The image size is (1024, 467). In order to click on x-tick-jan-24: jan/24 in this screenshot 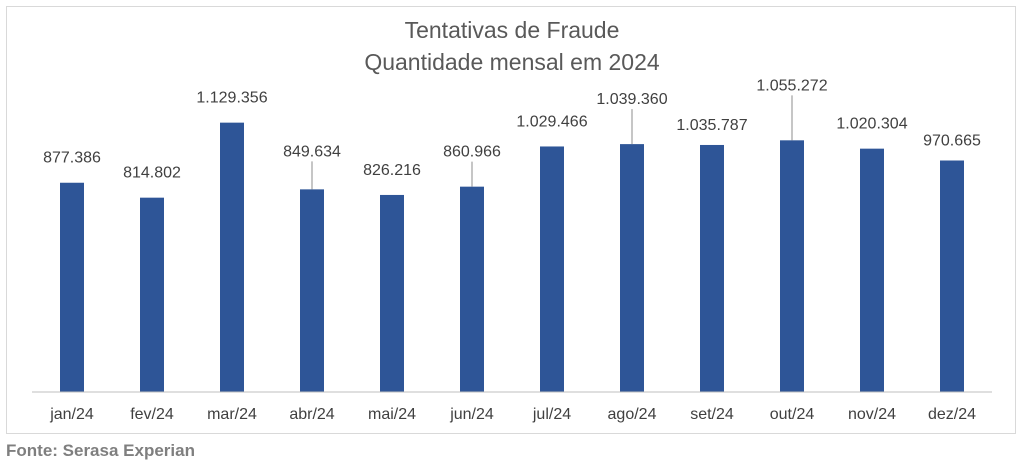, I will do `click(71, 414)`.